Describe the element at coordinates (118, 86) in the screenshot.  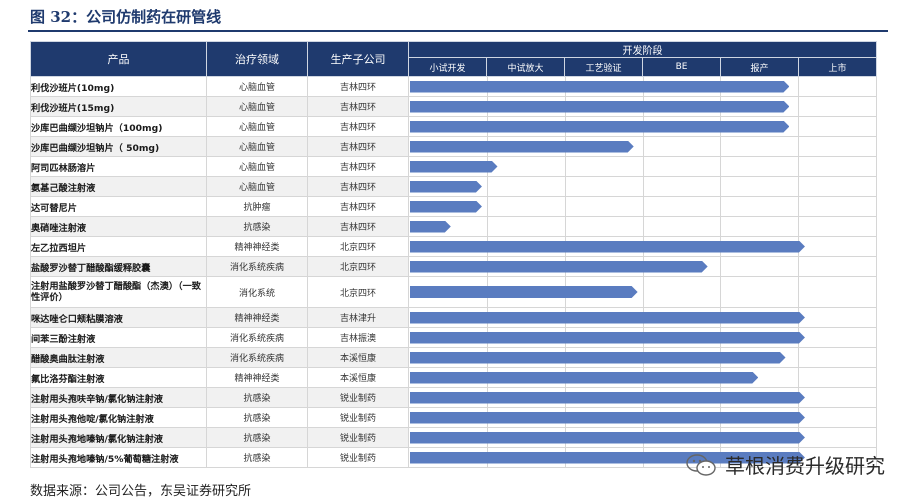
I see `product-name: 利伐沙班片(10mg)` at that location.